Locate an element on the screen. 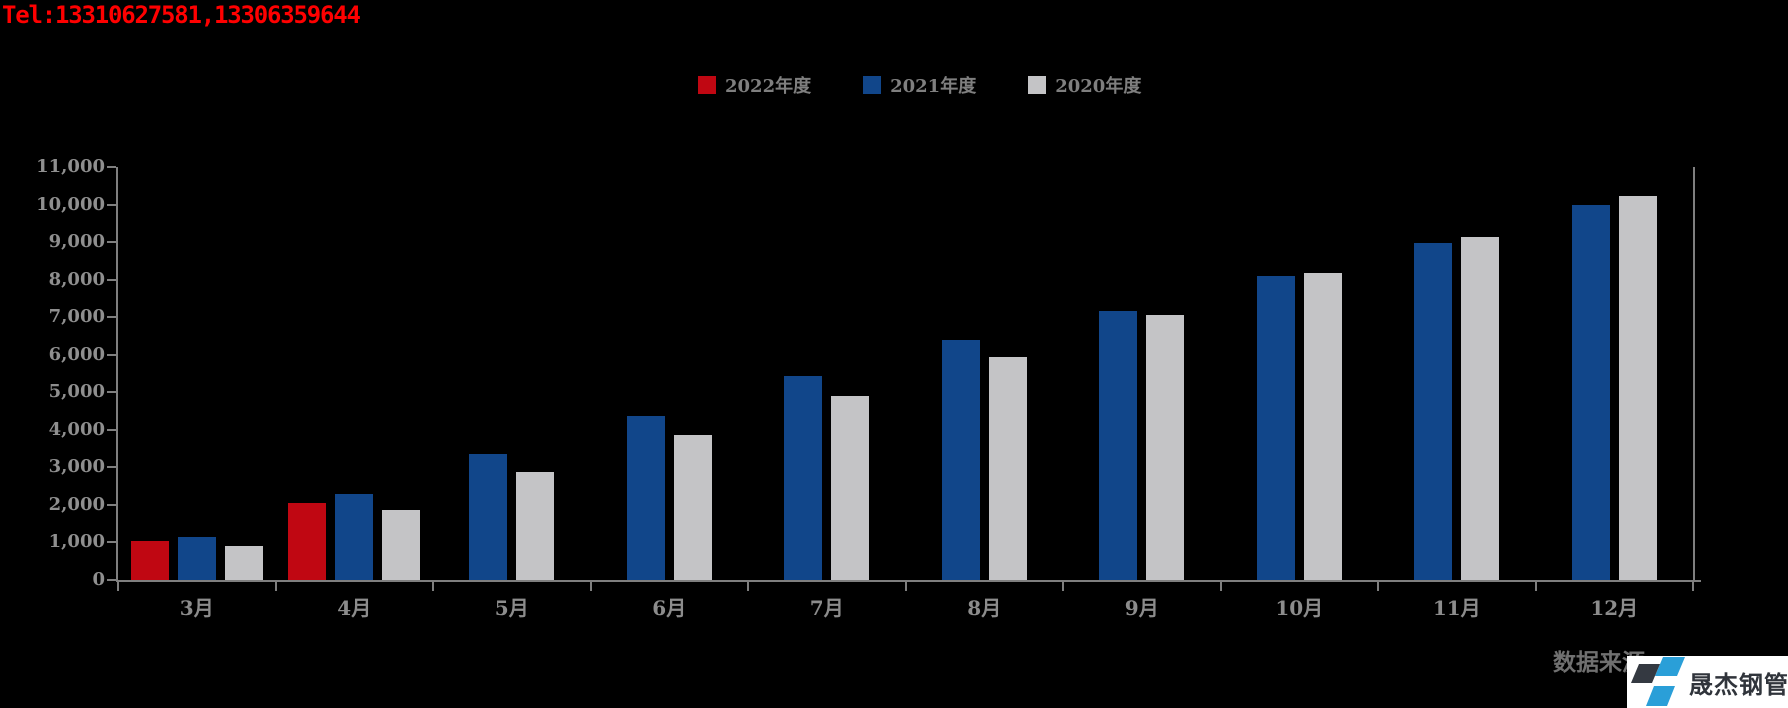 Image resolution: width=1788 pixels, height=708 pixels. bar-2021年度-10月 is located at coordinates (1275, 427).